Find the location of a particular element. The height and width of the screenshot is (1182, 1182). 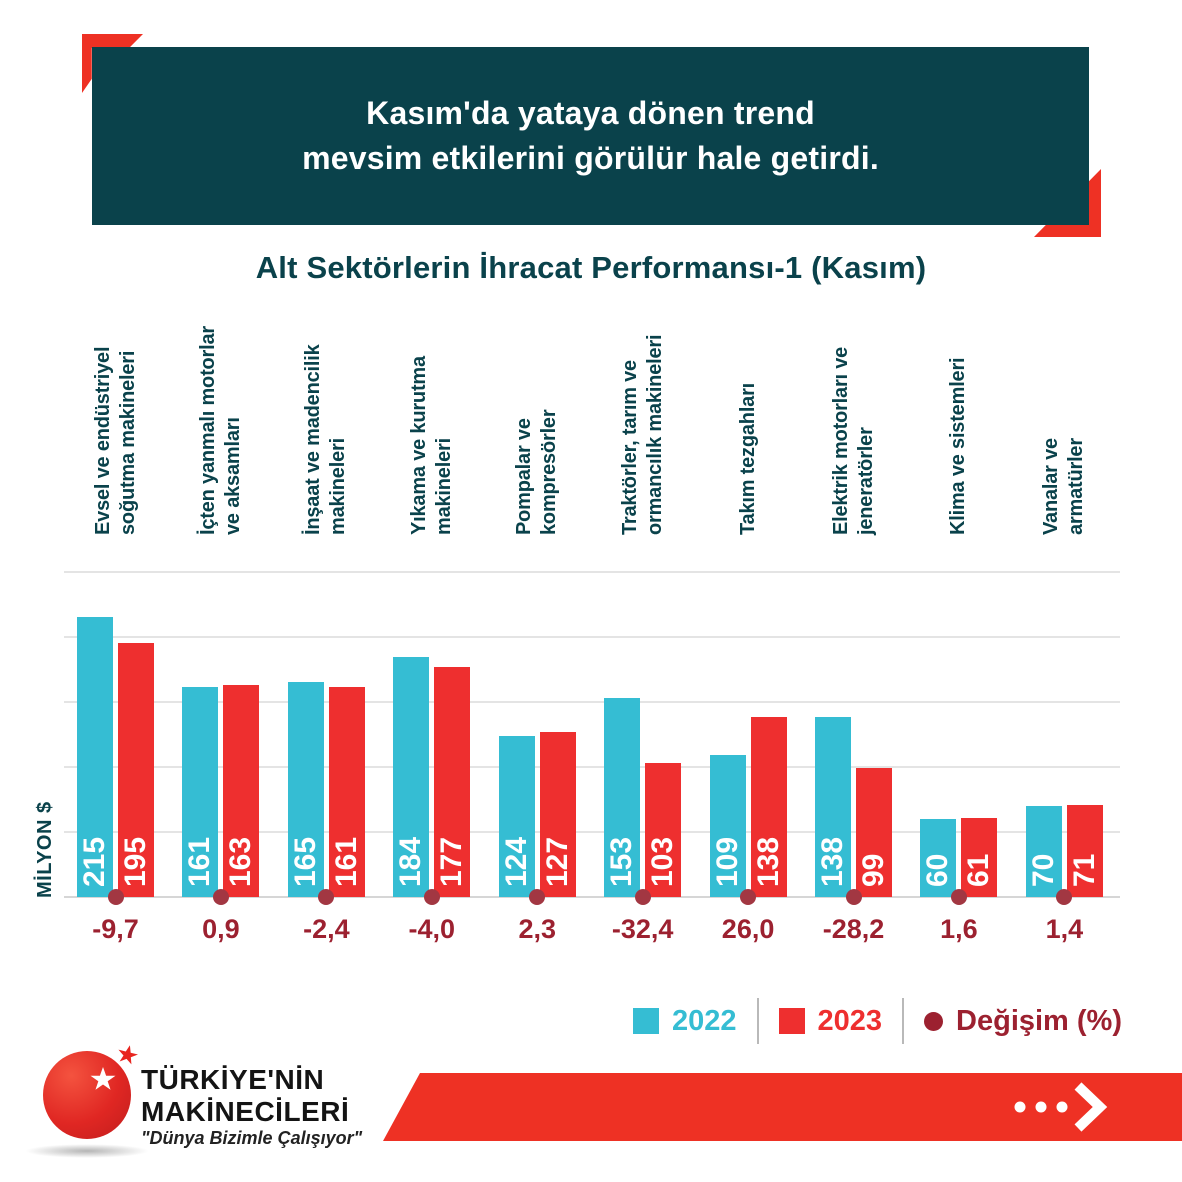

bar-value-label: 184 is located at coordinates (411, 861).